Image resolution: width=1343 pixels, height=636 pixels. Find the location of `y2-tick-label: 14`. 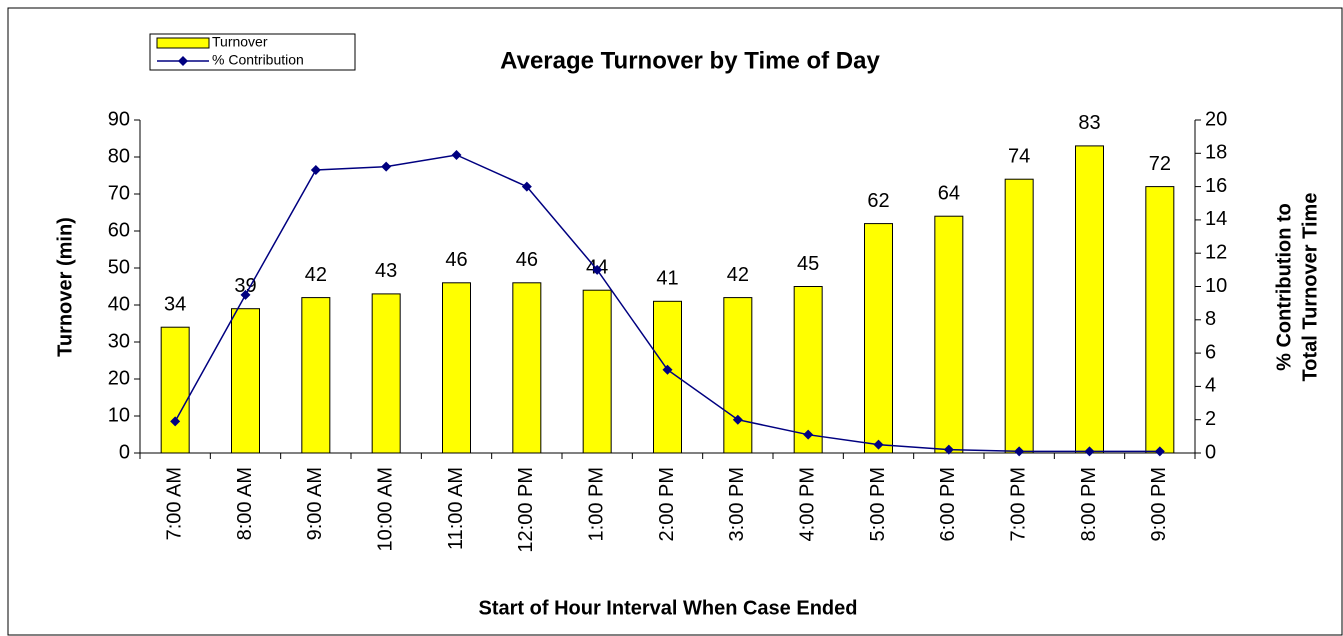

y2-tick-label: 14 is located at coordinates (1216, 219).